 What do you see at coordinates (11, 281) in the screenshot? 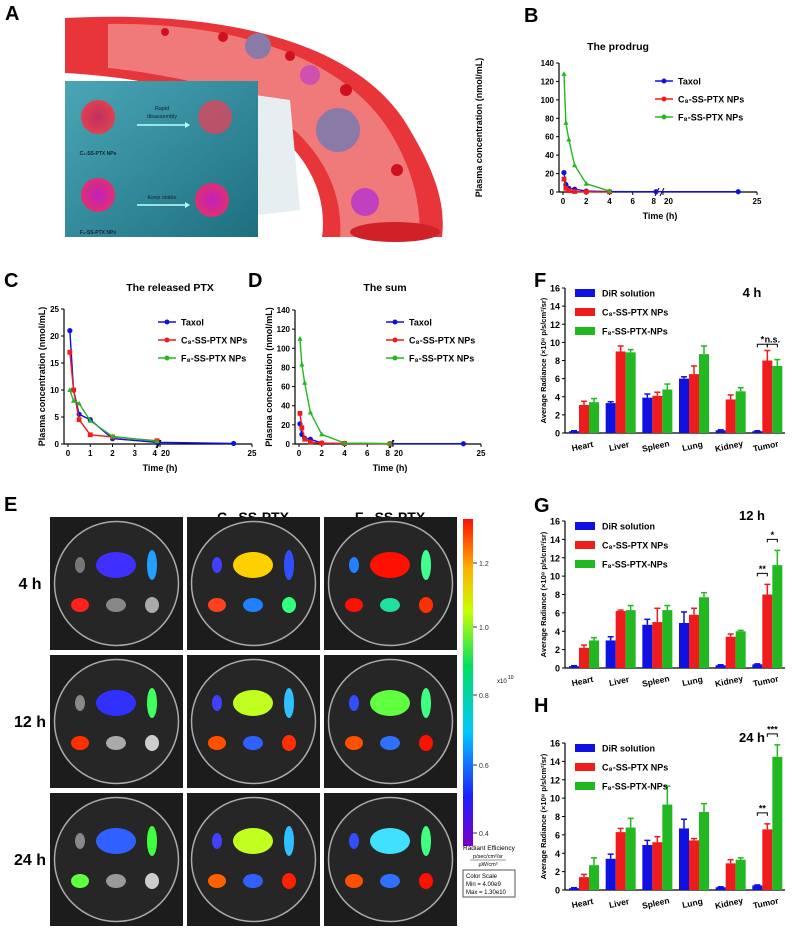
I see `panel-label-c: C` at bounding box center [11, 281].